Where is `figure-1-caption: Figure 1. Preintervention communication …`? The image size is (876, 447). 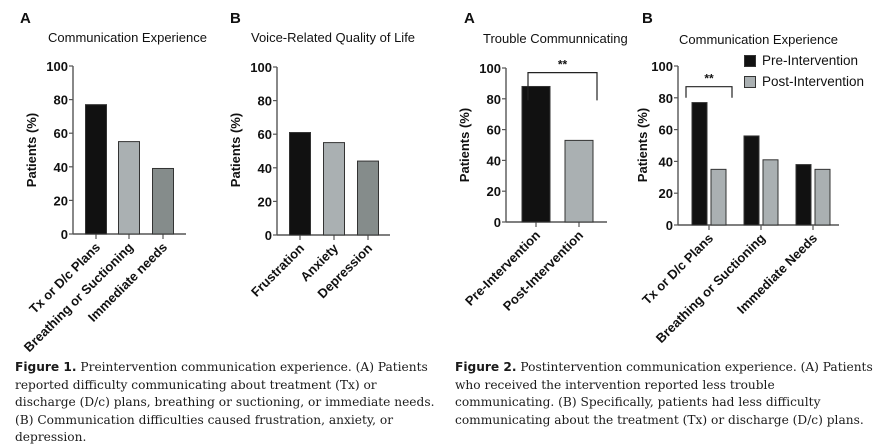 figure-1-caption: Figure 1. Preintervention communication … is located at coordinates (225, 403).